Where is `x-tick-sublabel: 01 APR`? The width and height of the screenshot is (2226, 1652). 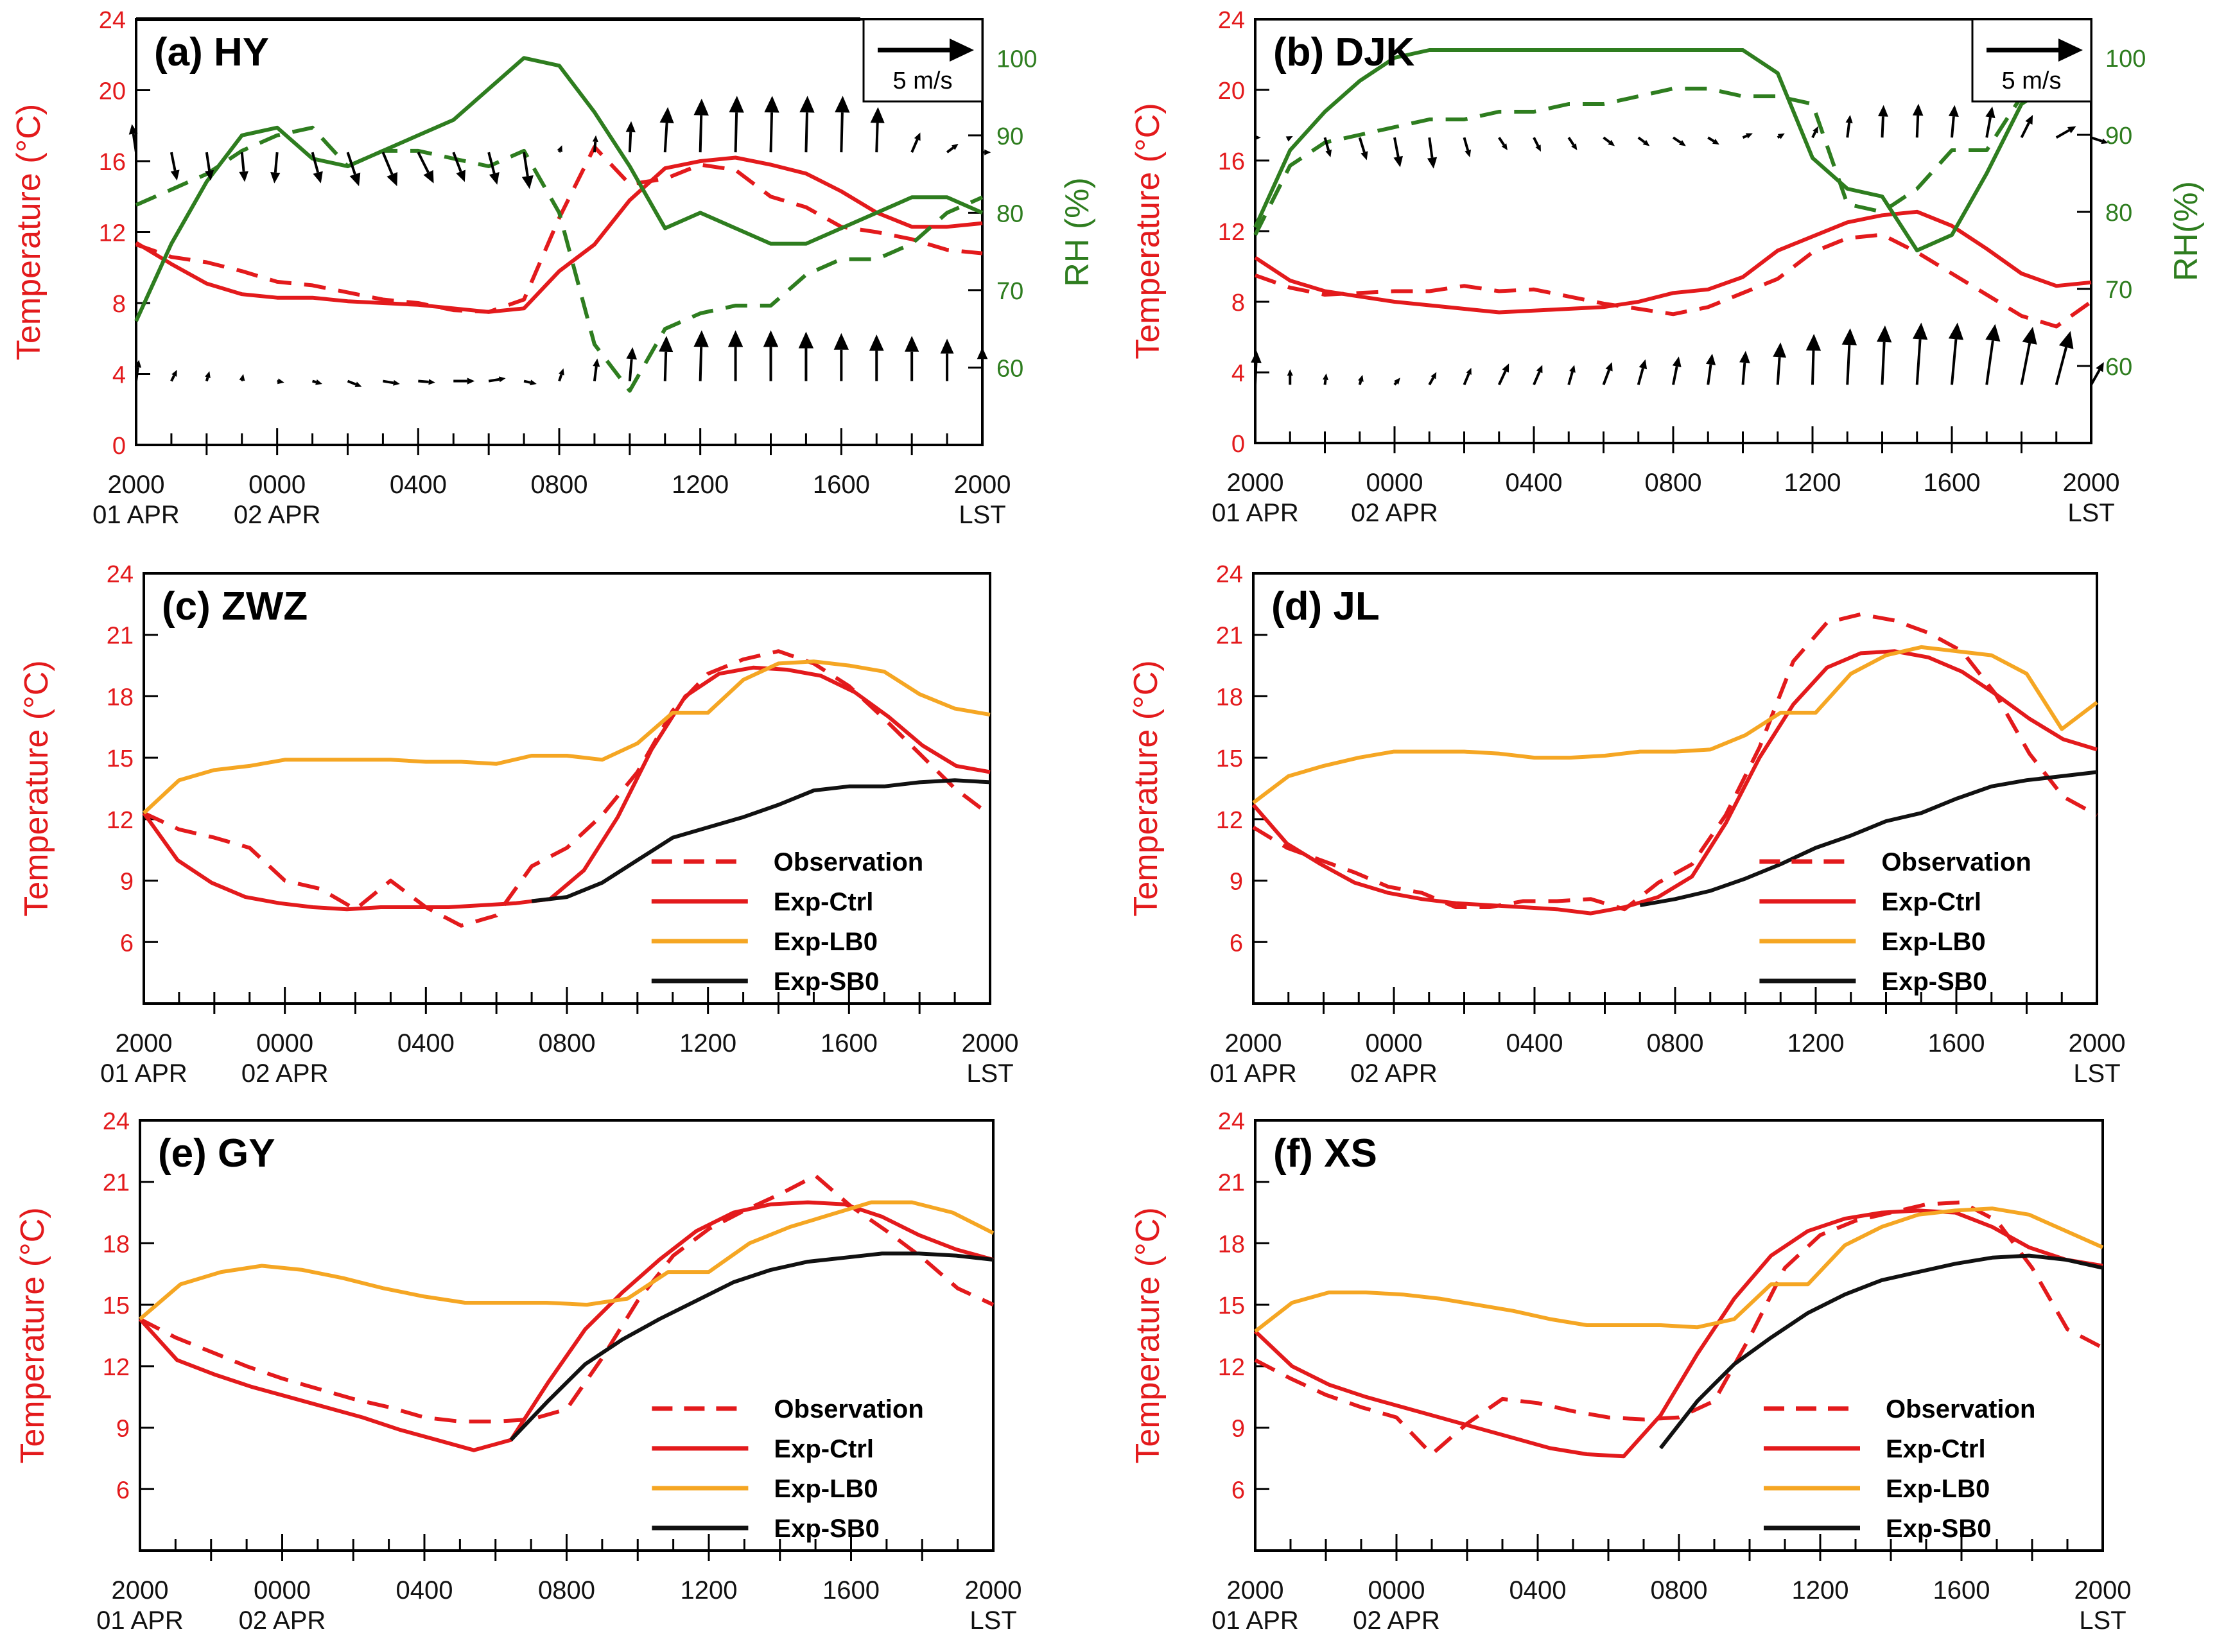 x-tick-sublabel: 01 APR is located at coordinates (140, 1621).